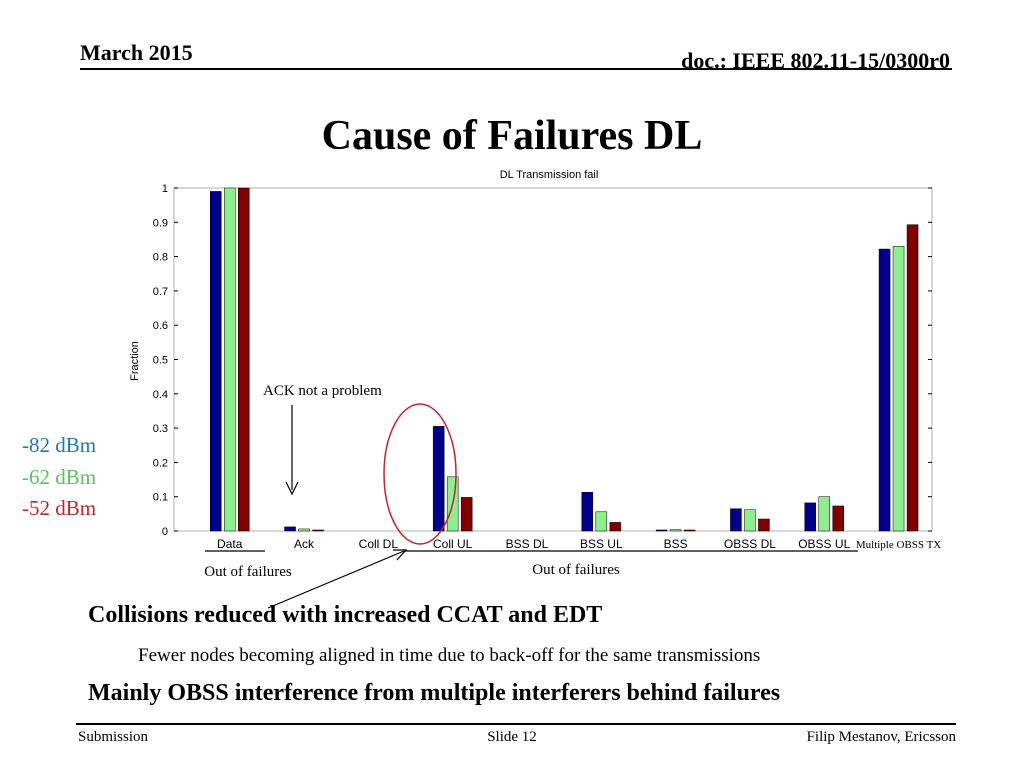  What do you see at coordinates (160, 292) in the screenshot?
I see `y-tick-label: 0.7` at bounding box center [160, 292].